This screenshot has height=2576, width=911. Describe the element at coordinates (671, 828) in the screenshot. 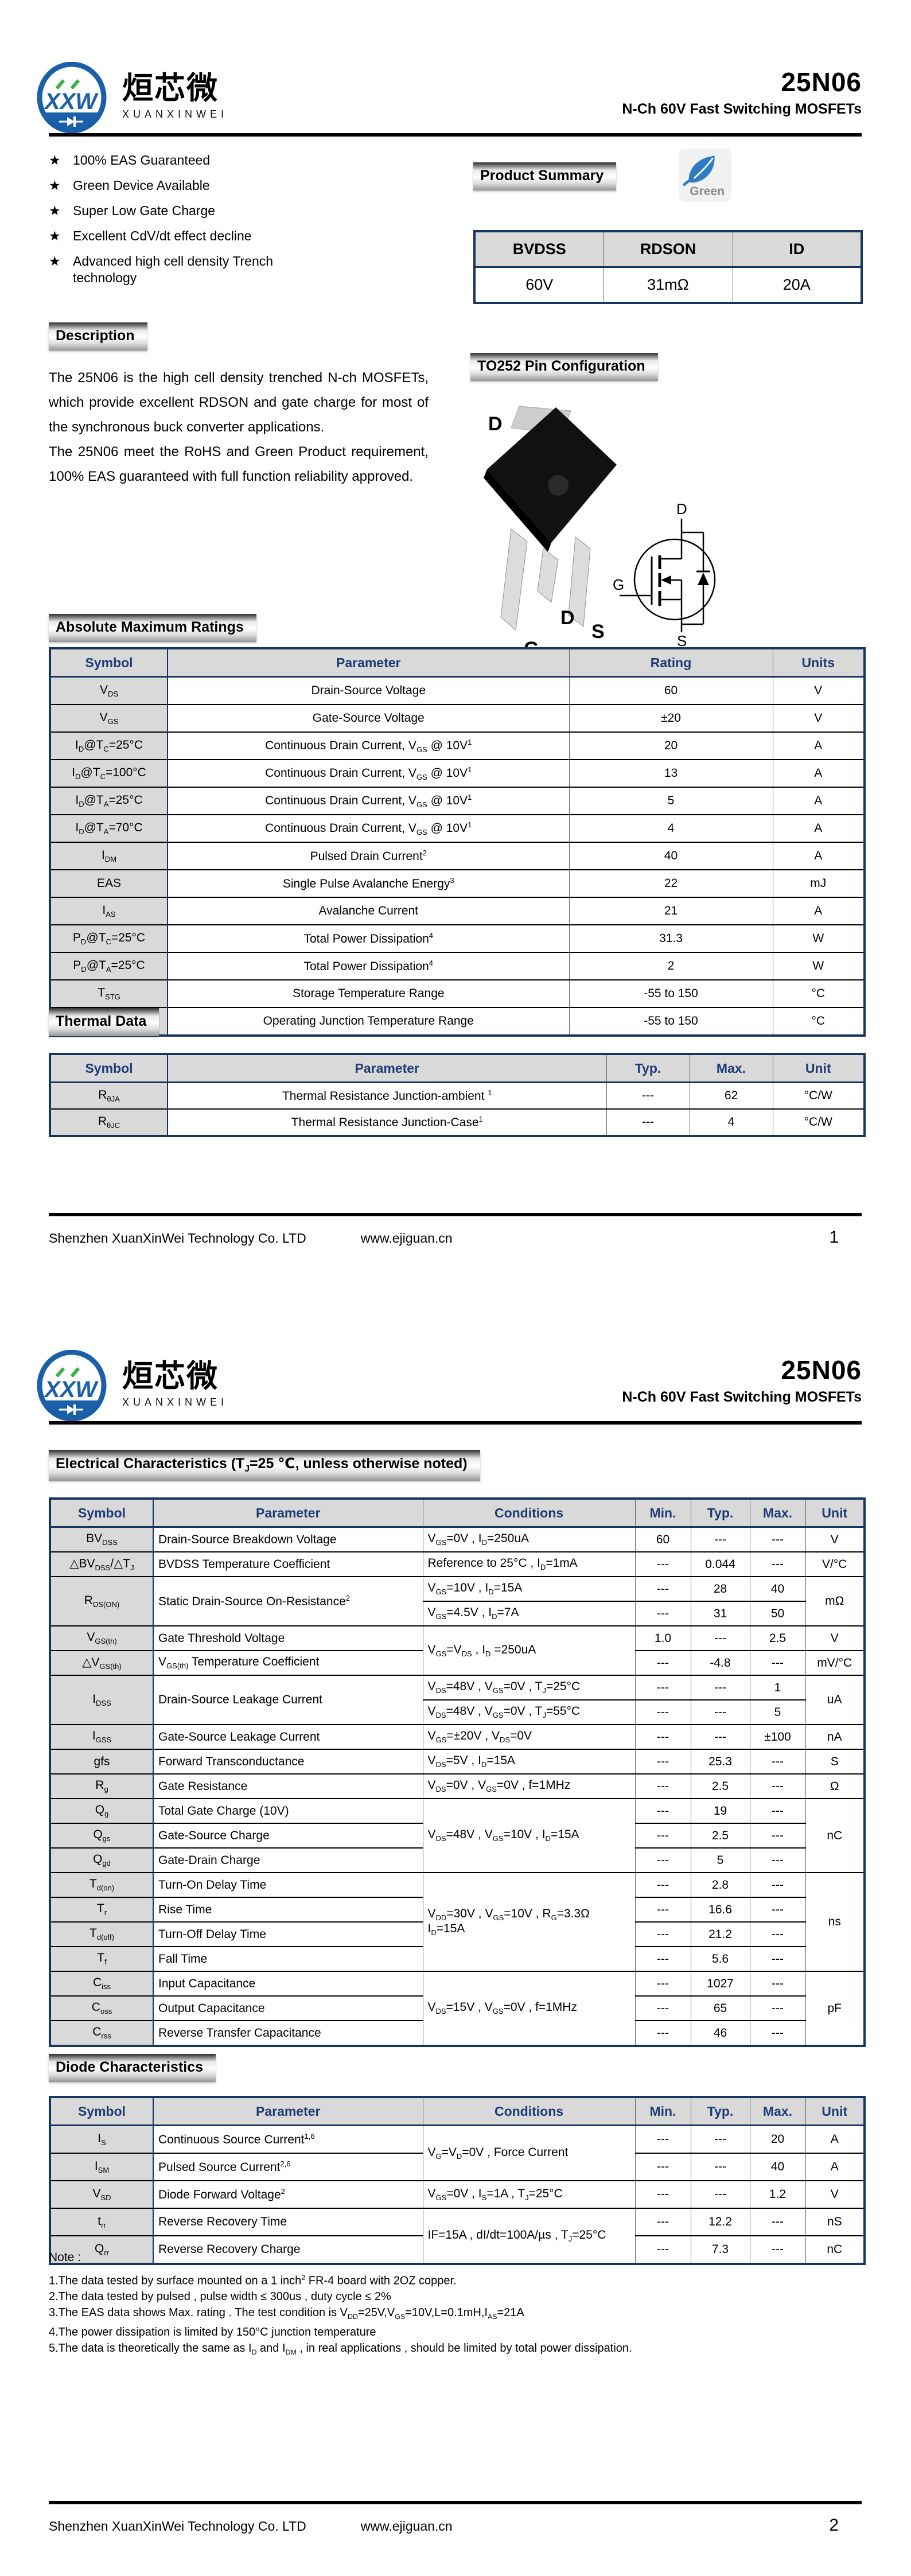

I see `cell: 4` at that location.